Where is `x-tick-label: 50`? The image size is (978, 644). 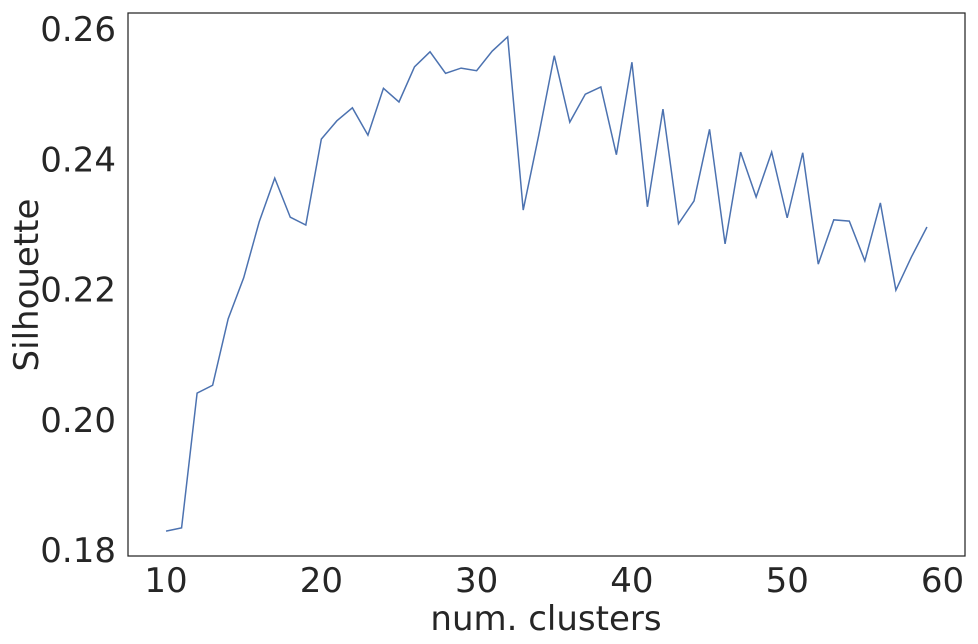 x-tick-label: 50 is located at coordinates (787, 581).